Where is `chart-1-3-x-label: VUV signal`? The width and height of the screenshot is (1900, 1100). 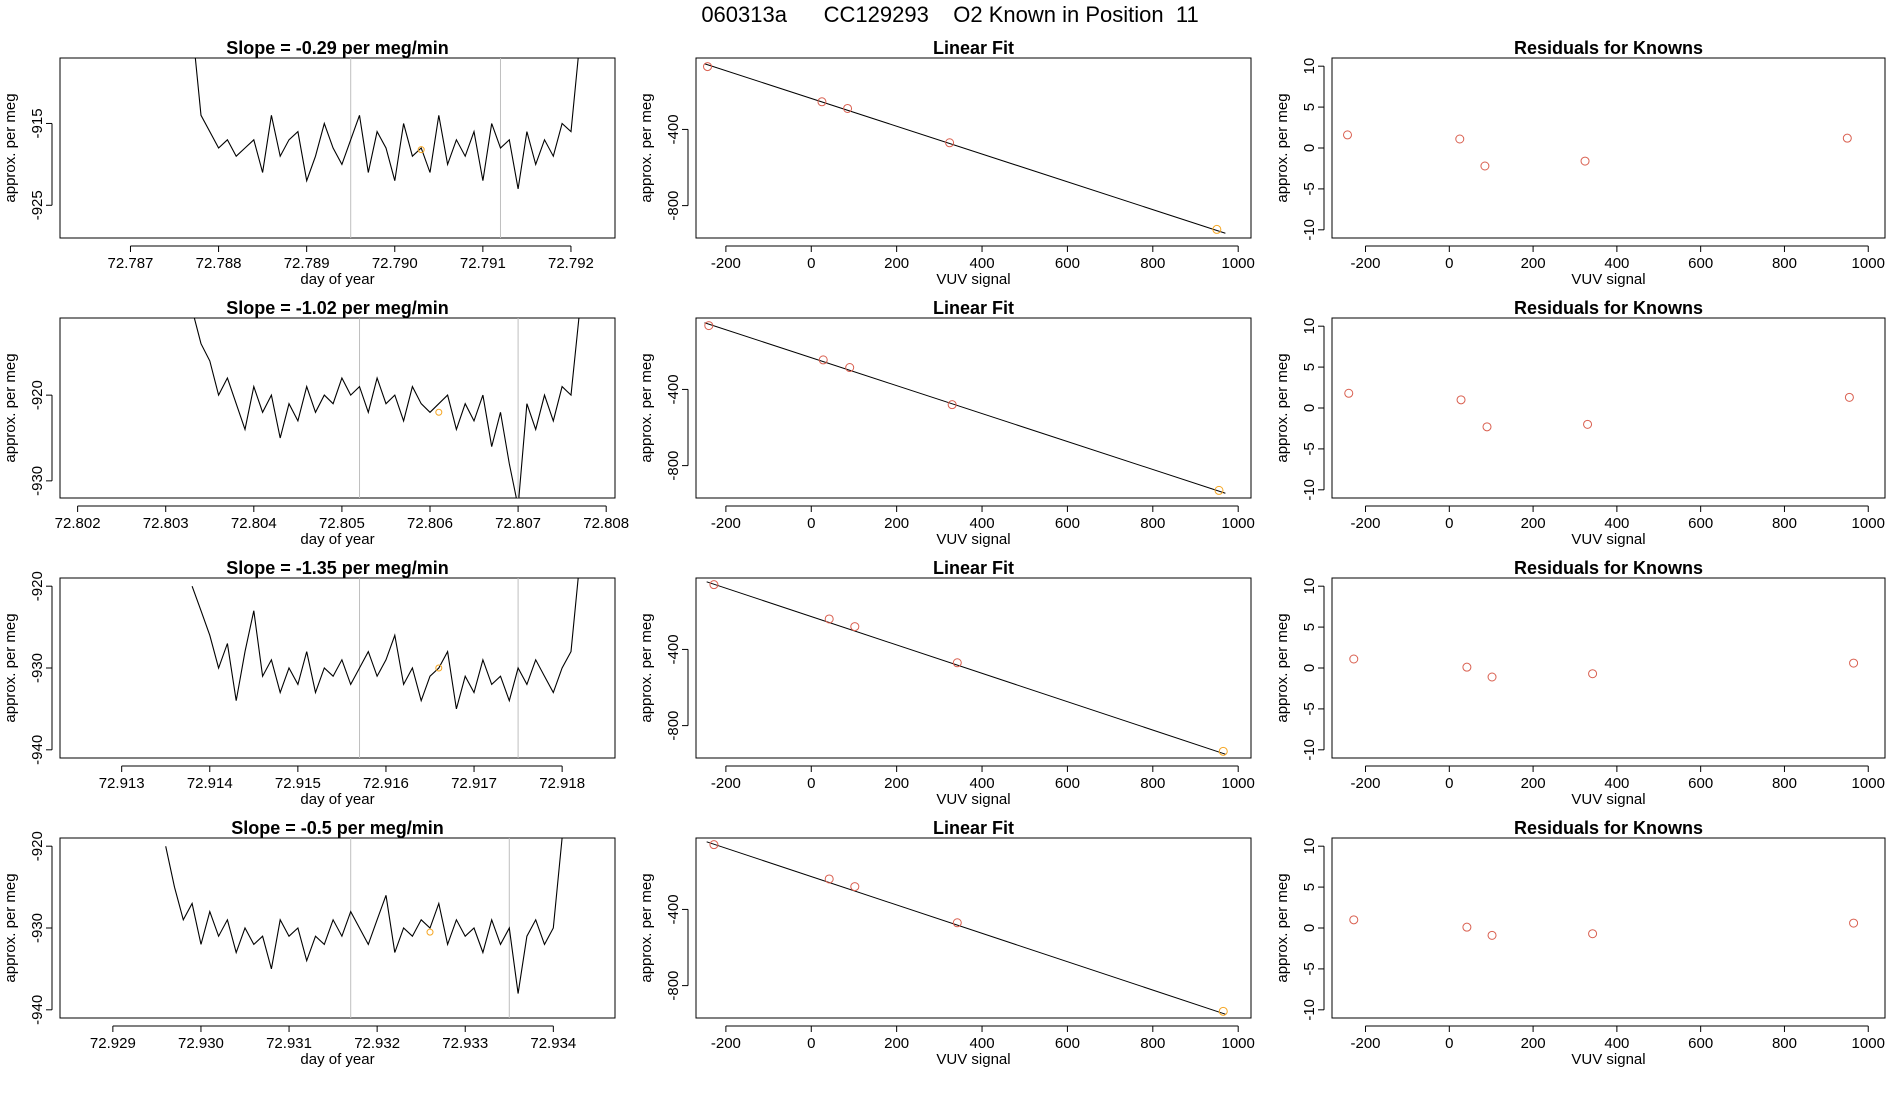 chart-1-3-x-label: VUV signal is located at coordinates (1608, 279).